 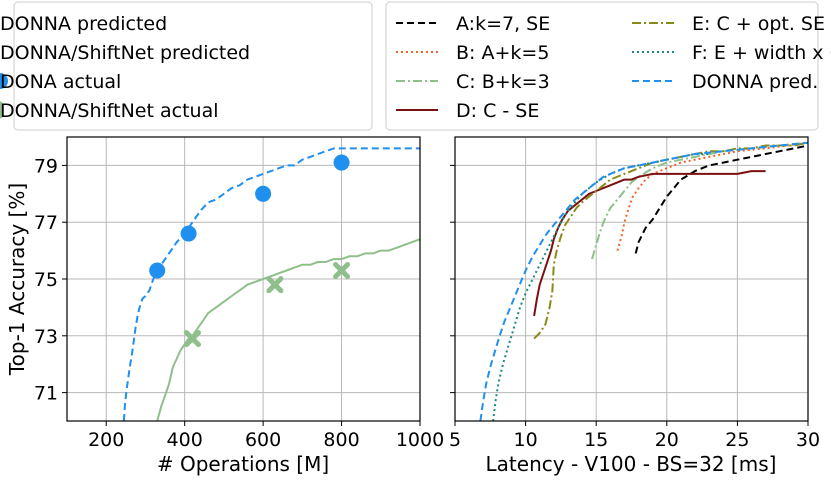 I want to click on f-e-width-x-0-5-line, so click(x=601, y=287).